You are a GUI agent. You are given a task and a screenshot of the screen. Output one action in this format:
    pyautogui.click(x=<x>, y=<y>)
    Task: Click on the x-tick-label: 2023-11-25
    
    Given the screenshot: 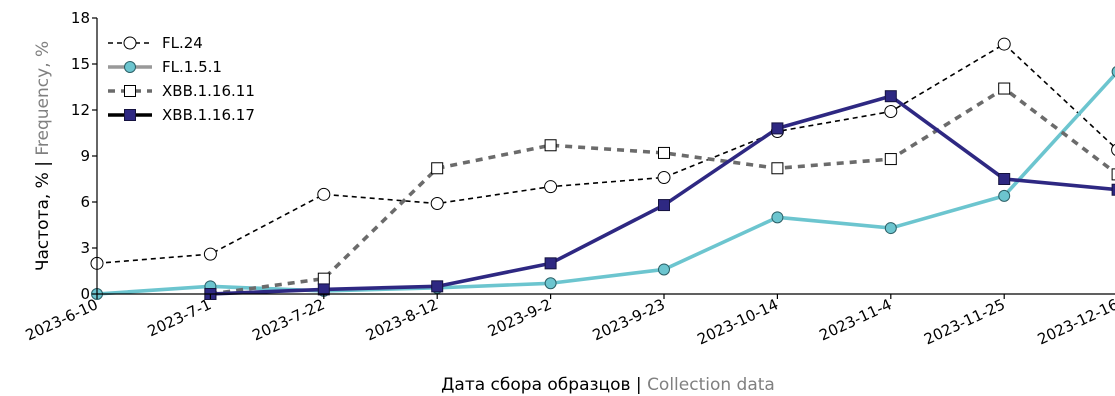 What is the action you would take?
    pyautogui.click(x=964, y=321)
    